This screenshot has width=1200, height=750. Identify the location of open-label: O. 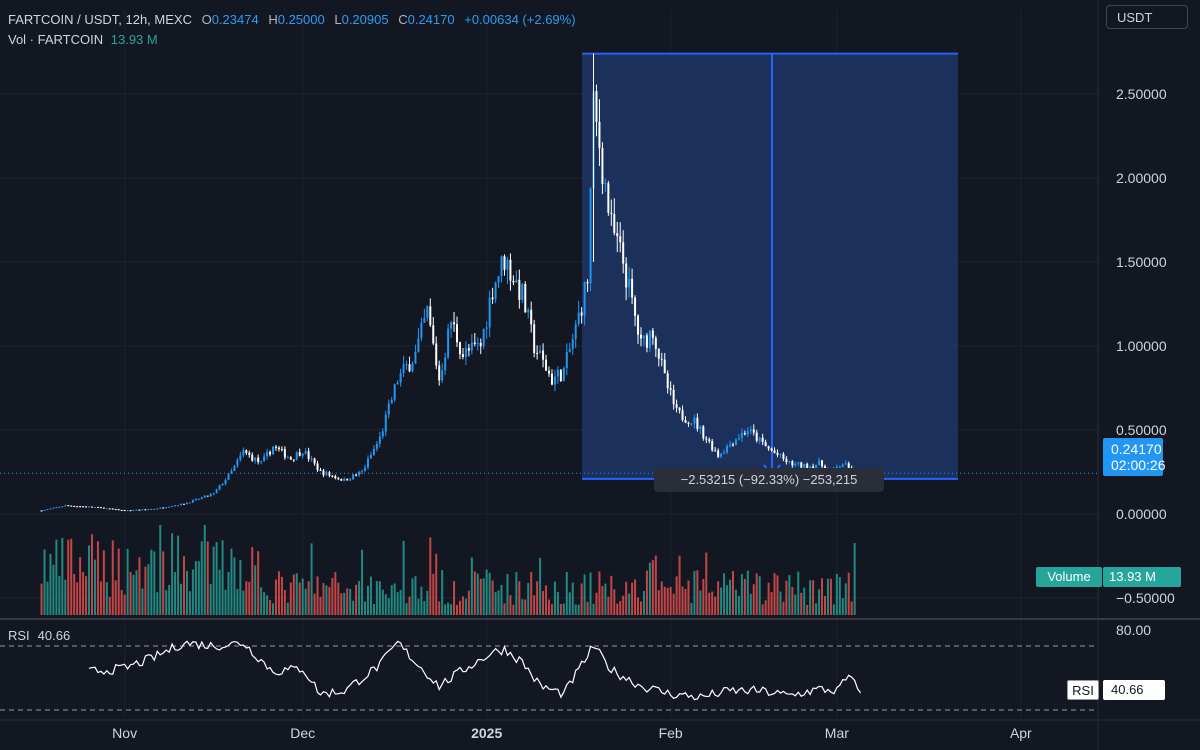
(206, 19).